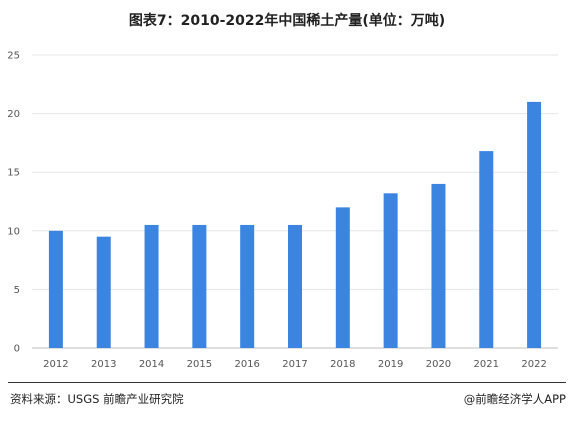  I want to click on x-tick-label: 2022, so click(533, 364).